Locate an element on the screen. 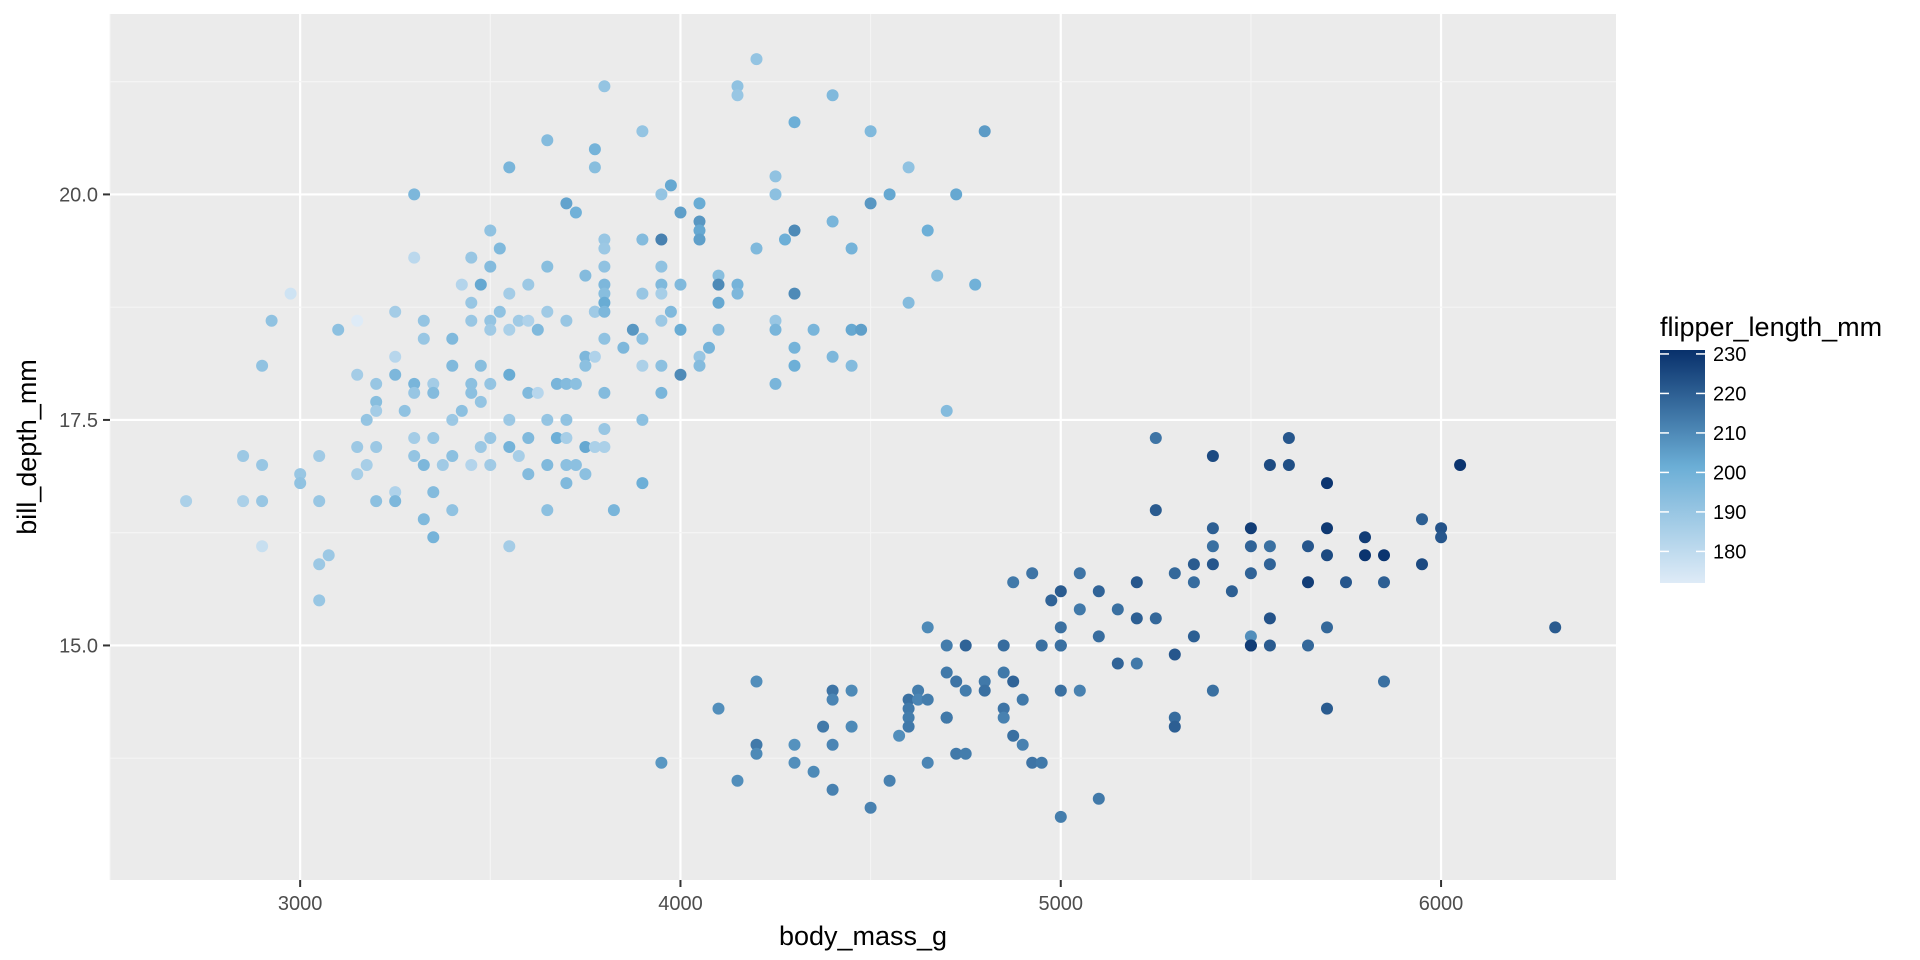 The width and height of the screenshot is (1920, 960). y-axis: 15.0 17.5 20.0 is located at coordinates (84, 420).